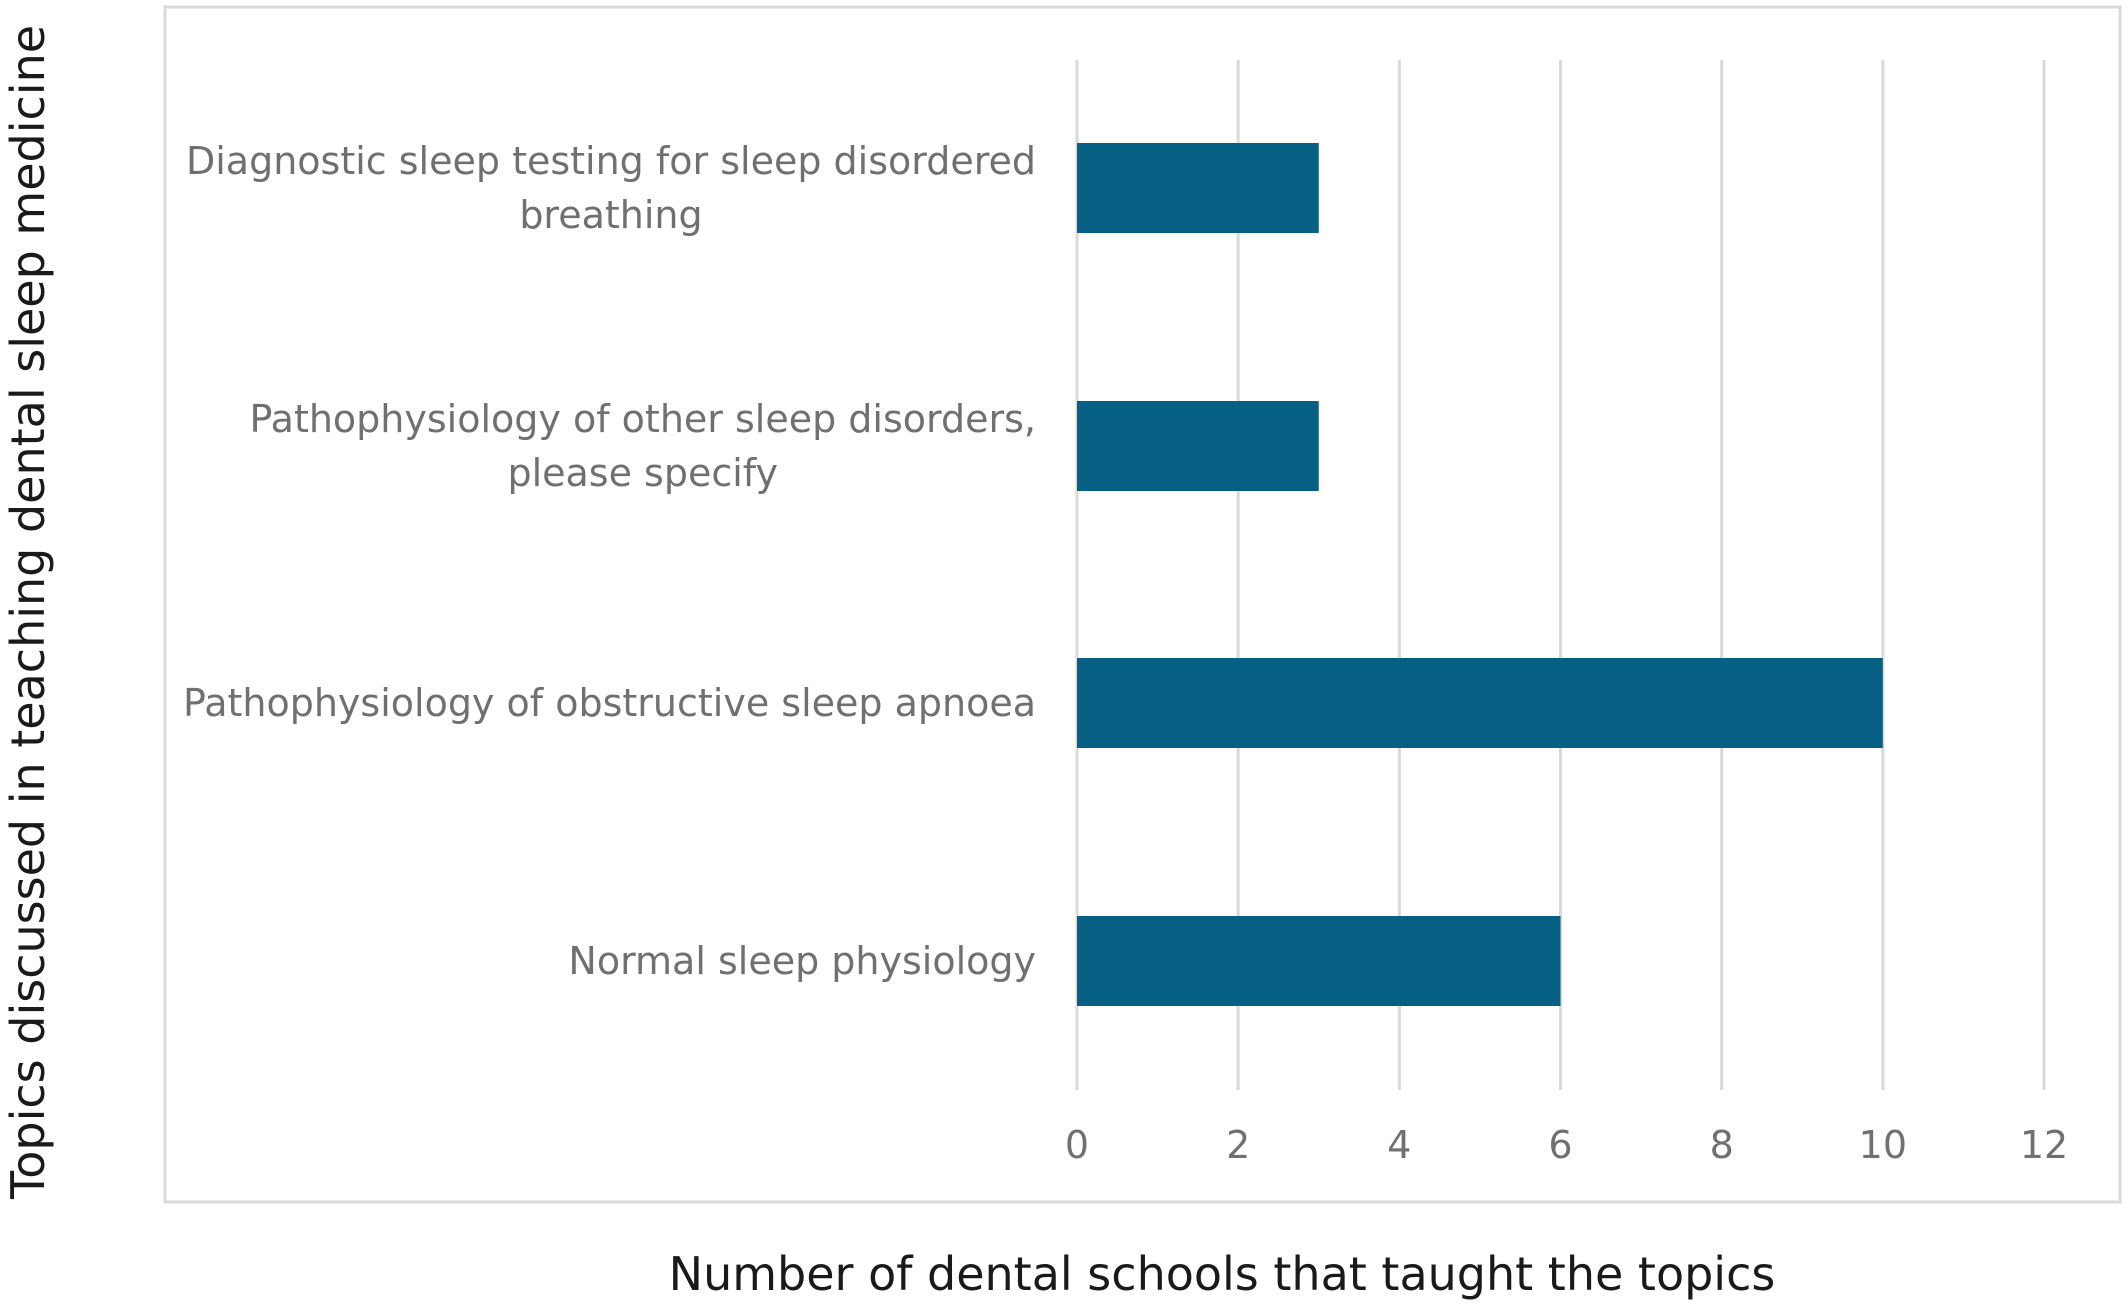 This screenshot has width=2128, height=1306. I want to click on x-tick-label: 0, so click(1077, 1145).